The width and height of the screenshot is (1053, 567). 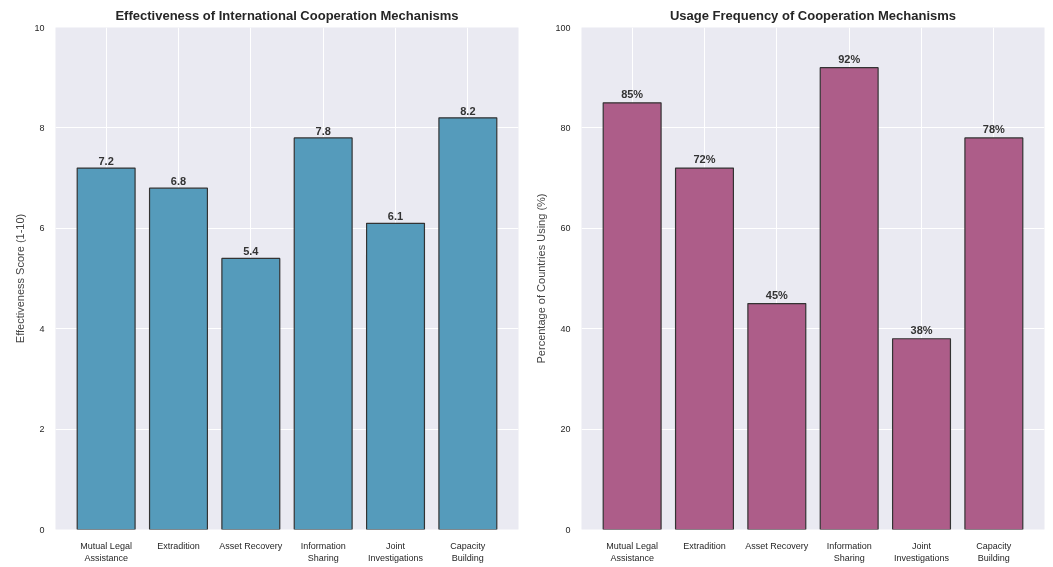 I want to click on y-tick-label: 80, so click(x=565, y=127).